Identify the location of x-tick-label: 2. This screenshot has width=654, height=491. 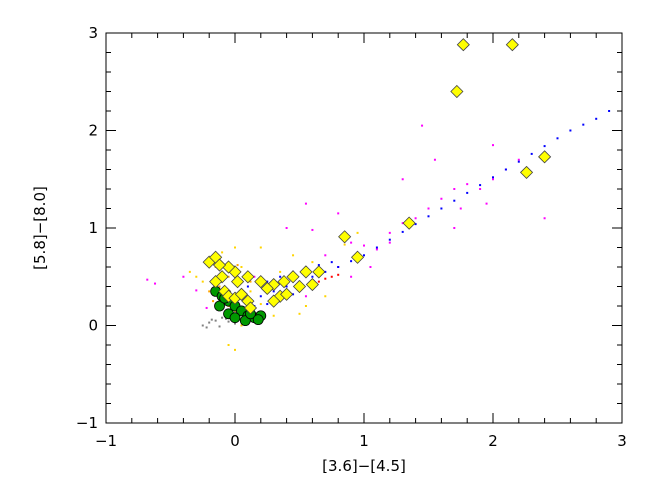
(493, 441).